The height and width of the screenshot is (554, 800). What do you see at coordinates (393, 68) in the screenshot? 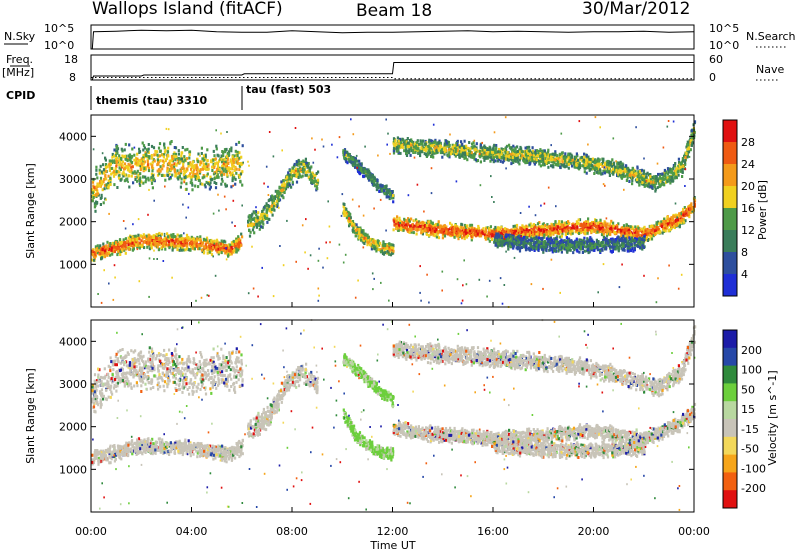
I see `freq-panel: Freq. [MHz] 18 8 60 0 Nave` at bounding box center [393, 68].